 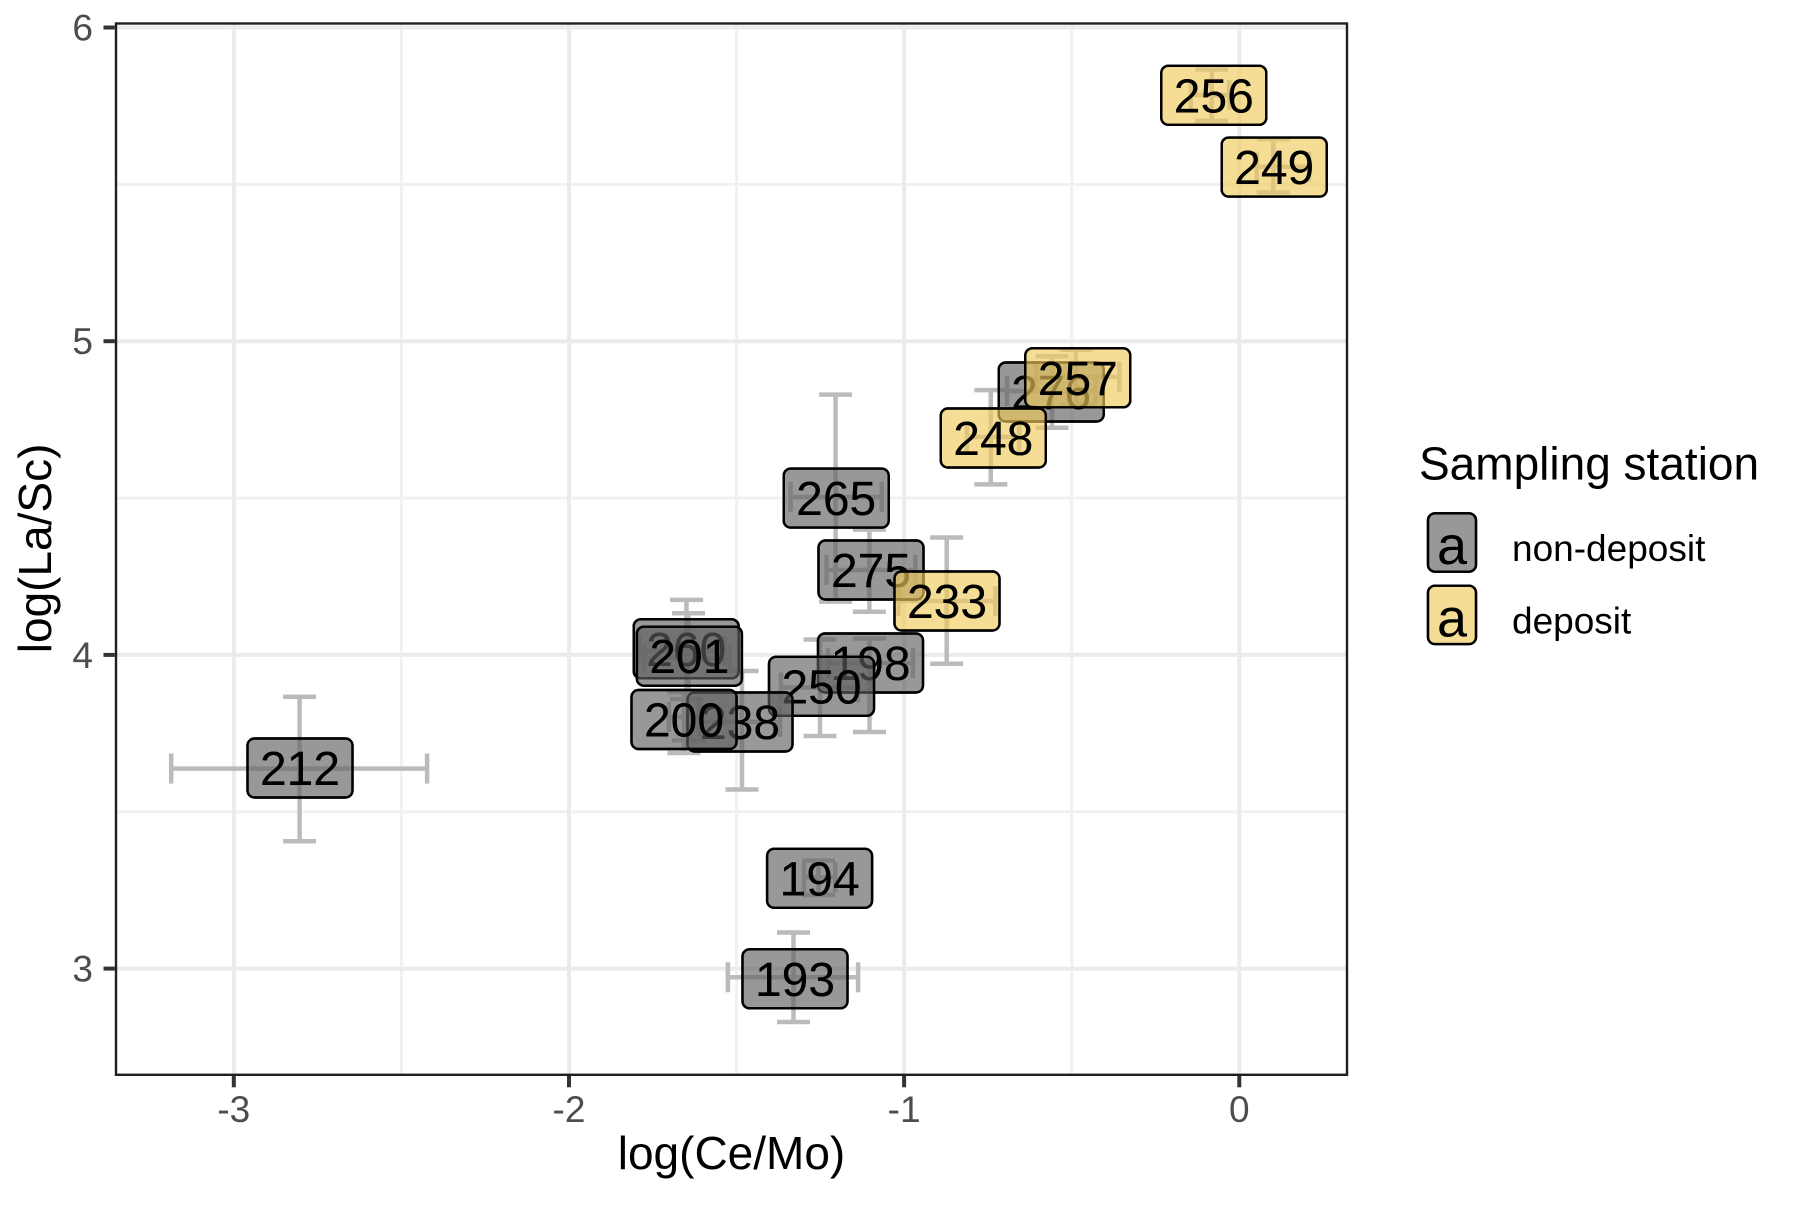 What do you see at coordinates (82, 28) in the screenshot?
I see `svg-text: 6` at bounding box center [82, 28].